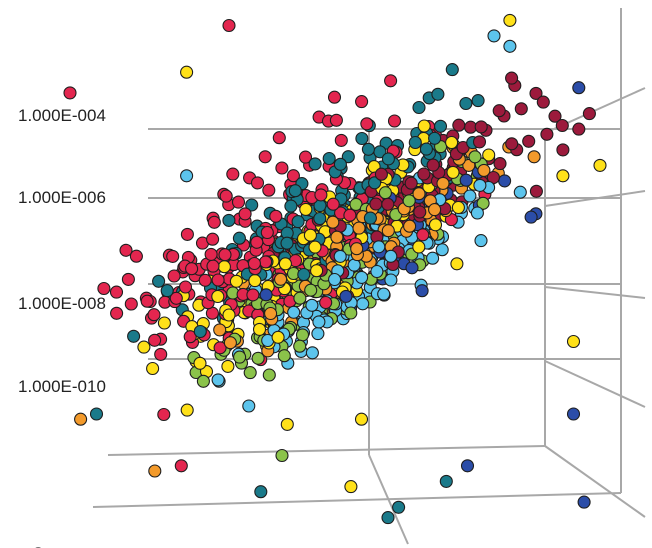 Image resolution: width=652 pixels, height=548 pixels. Describe the element at coordinates (62, 115) in the screenshot. I see `z-tick-label: 1.000E-004` at that location.